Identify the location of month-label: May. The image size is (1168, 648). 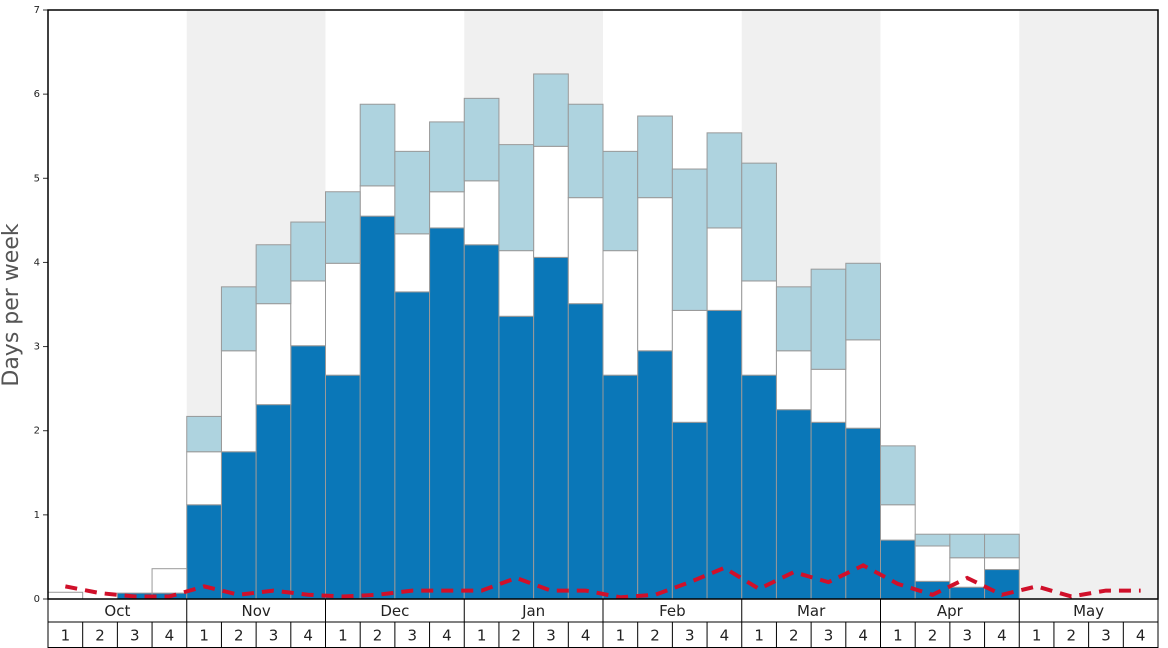
(1088, 611).